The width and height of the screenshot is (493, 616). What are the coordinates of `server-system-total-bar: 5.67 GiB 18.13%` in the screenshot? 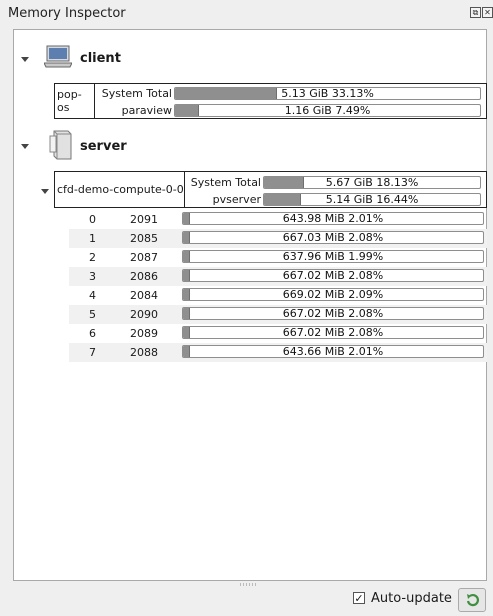 It's located at (372, 182).